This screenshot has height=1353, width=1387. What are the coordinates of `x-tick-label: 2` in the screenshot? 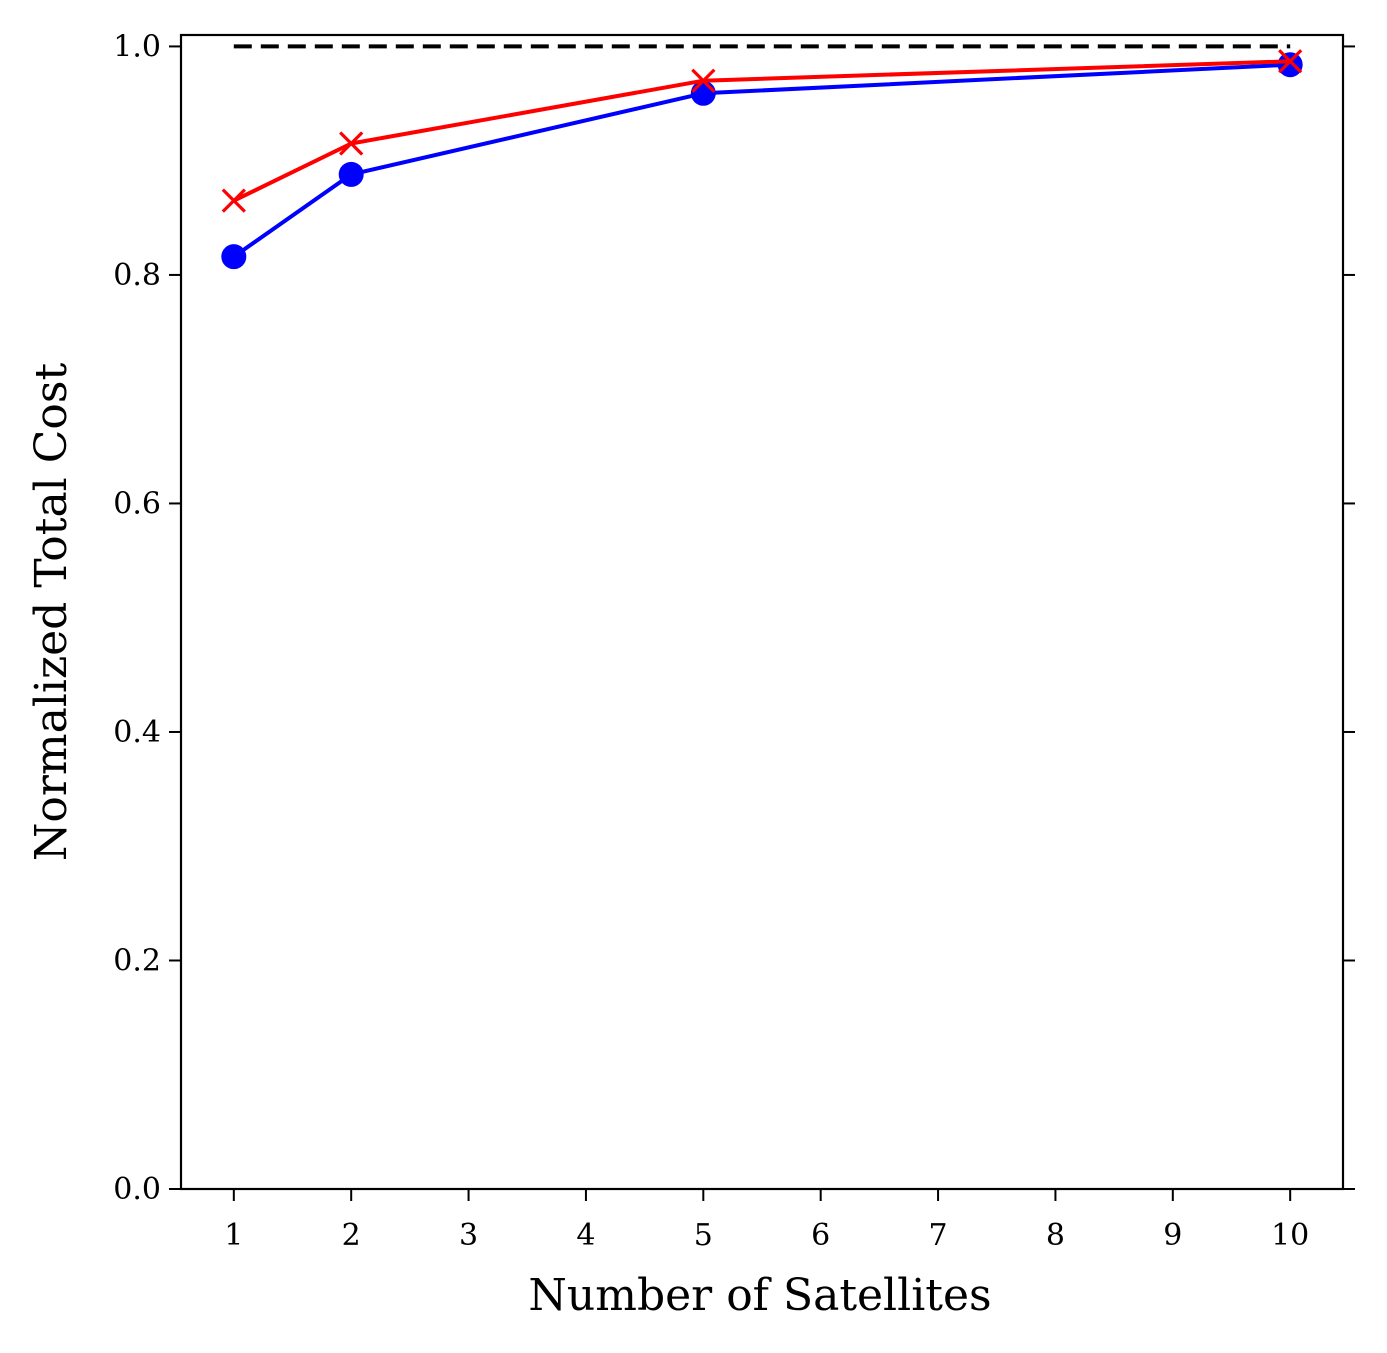 It's located at (351, 1235).